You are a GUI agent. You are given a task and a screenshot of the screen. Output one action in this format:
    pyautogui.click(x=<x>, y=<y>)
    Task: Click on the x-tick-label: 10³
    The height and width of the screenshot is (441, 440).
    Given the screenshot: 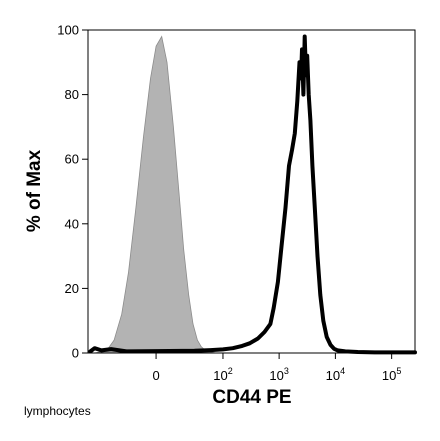 What is the action you would take?
    pyautogui.click(x=278, y=374)
    